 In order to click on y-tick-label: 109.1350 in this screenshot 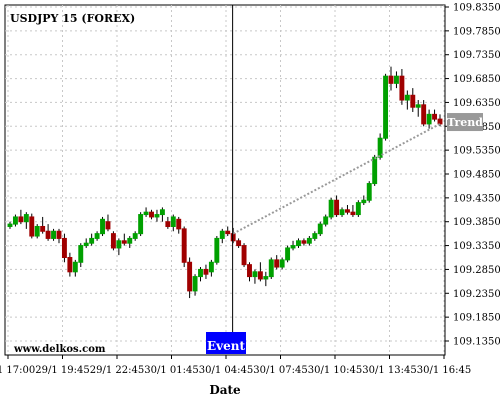, I will do `click(476, 342)`.